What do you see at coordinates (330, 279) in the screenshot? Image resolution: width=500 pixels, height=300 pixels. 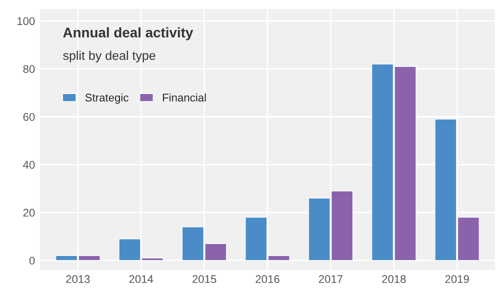 I see `x-tick-label: 2017` at bounding box center [330, 279].